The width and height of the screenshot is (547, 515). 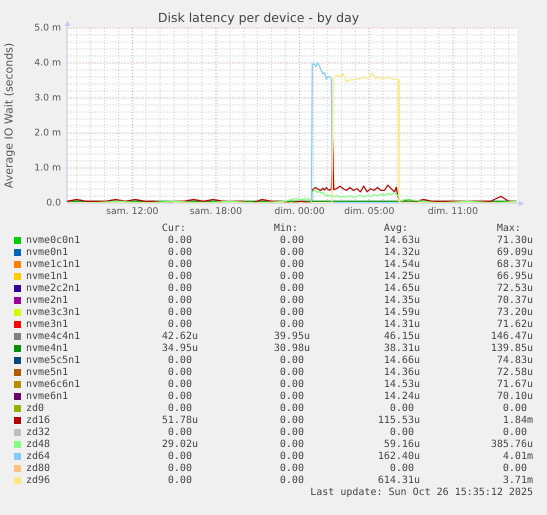 What do you see at coordinates (514, 288) in the screenshot?
I see `text: 72.53u` at bounding box center [514, 288].